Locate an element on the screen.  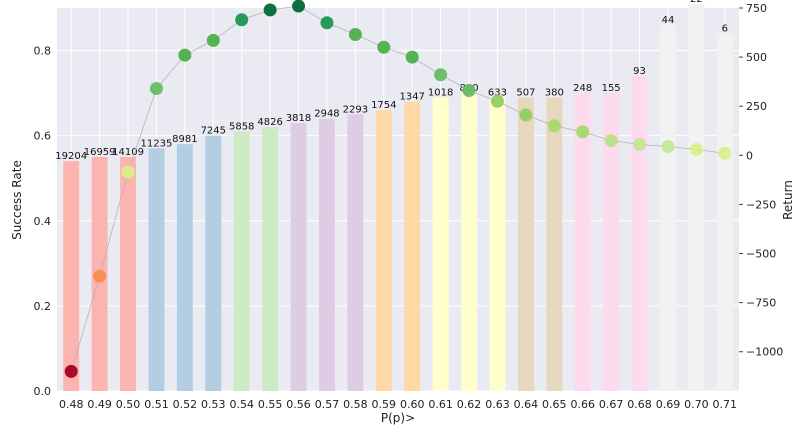
y-axis-title: Success Rate is located at coordinates (17, 200).